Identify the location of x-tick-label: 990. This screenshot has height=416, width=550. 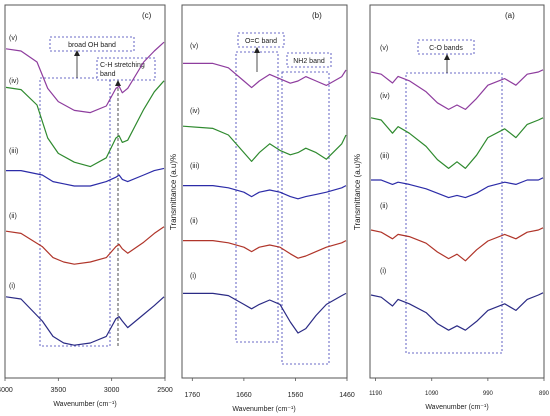
(488, 394).